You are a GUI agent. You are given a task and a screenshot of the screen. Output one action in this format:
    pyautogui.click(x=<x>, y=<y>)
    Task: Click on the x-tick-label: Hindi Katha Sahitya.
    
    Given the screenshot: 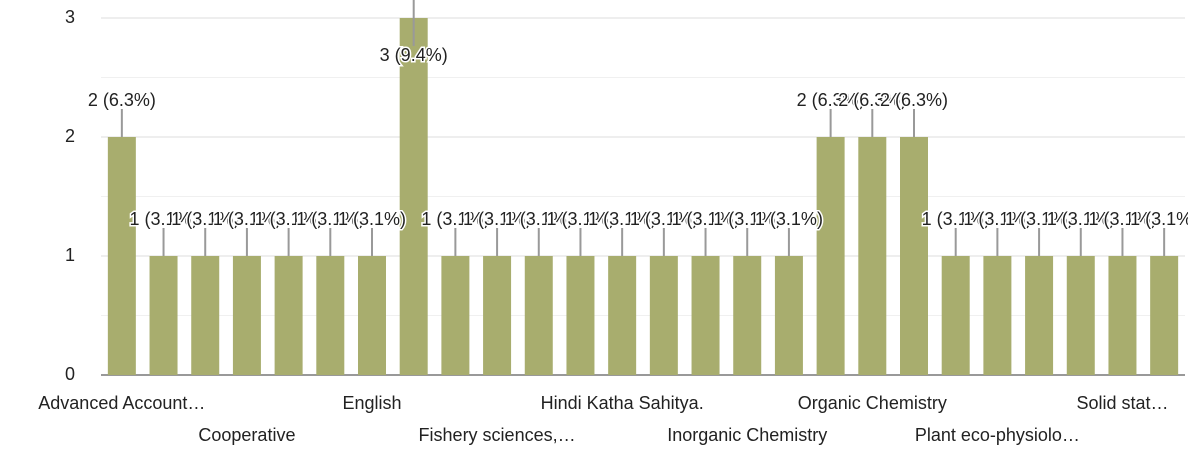 What is the action you would take?
    pyautogui.click(x=622, y=403)
    